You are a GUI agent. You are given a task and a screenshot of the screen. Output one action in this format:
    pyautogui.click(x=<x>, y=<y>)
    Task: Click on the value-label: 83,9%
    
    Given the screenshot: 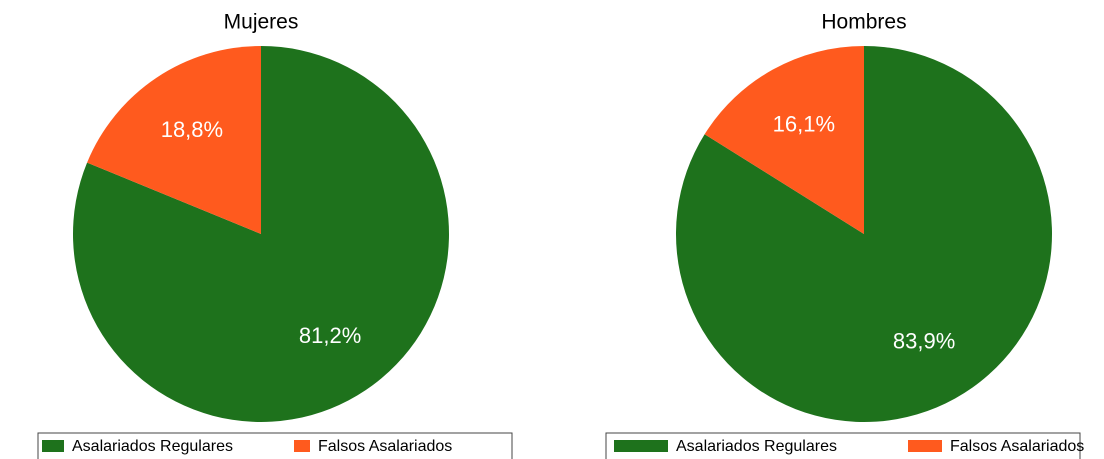 What is the action you would take?
    pyautogui.click(x=924, y=340)
    